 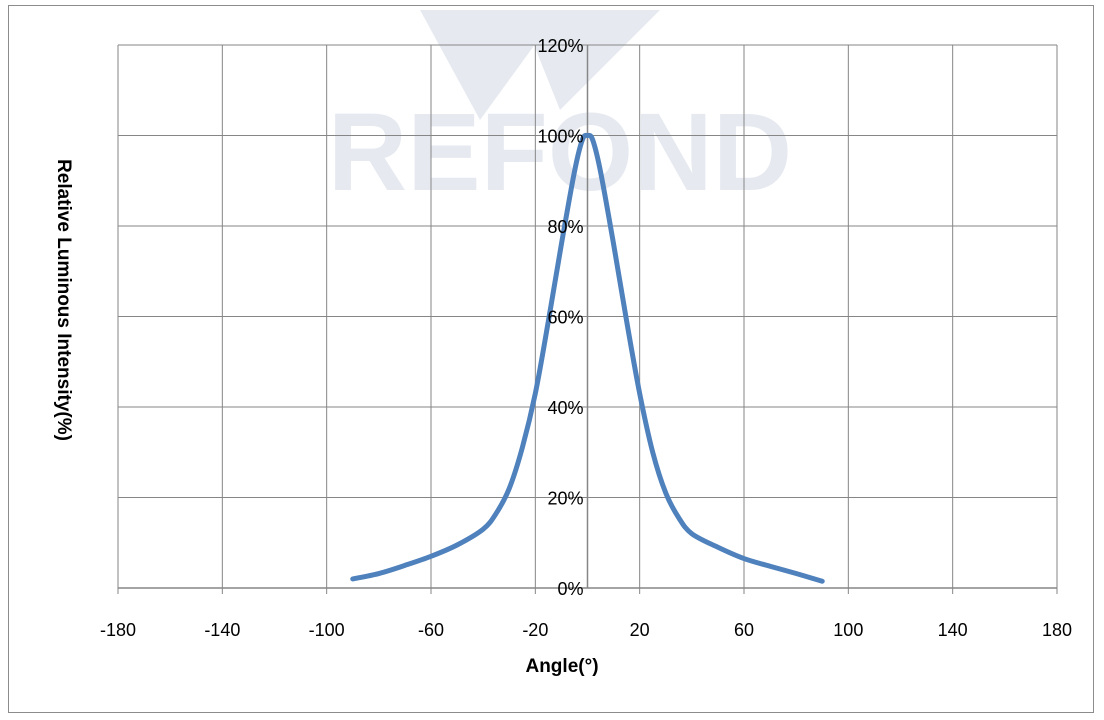 I want to click on x-tick-label: 140, so click(x=953, y=630).